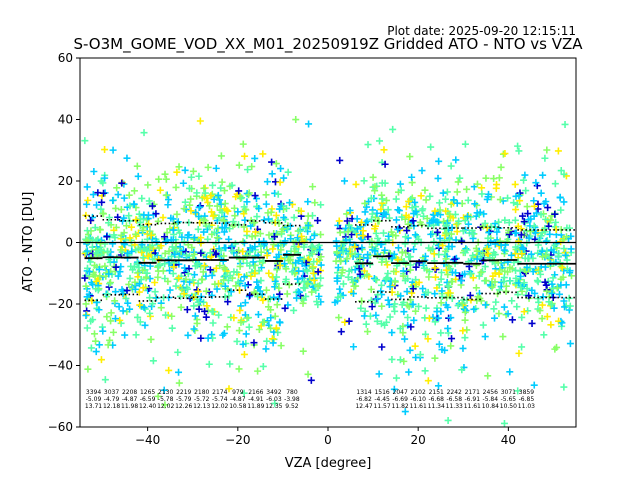 Image resolution: width=640 pixels, height=480 pixels. Describe the element at coordinates (201, 406) in the screenshot. I see `bin-std-label: 12.13` at that location.